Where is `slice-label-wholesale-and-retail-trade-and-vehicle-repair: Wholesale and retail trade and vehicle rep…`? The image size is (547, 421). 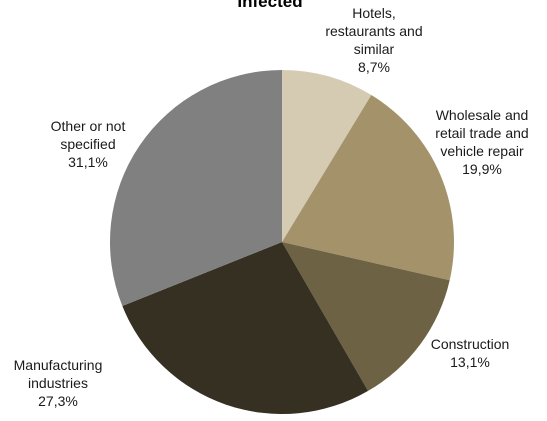
slice-label-wholesale-and-retail-trade-and-vehicle-repair: Wholesale and retail trade and vehicle rep… is located at coordinates (481, 142).